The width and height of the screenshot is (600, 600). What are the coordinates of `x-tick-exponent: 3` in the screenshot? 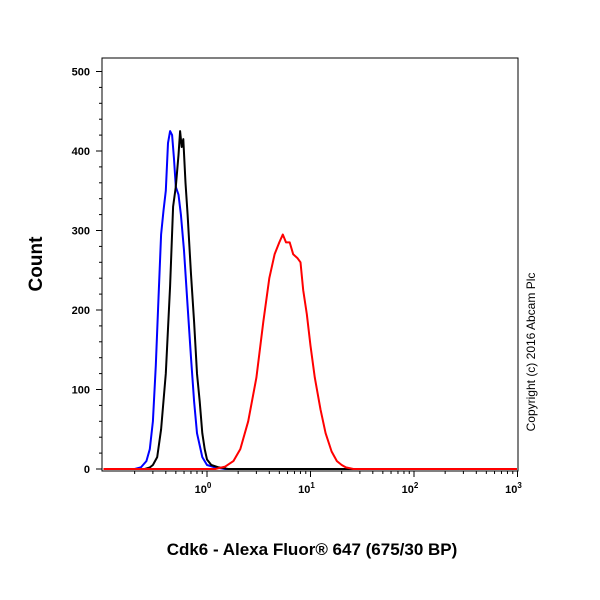 It's located at (519, 485).